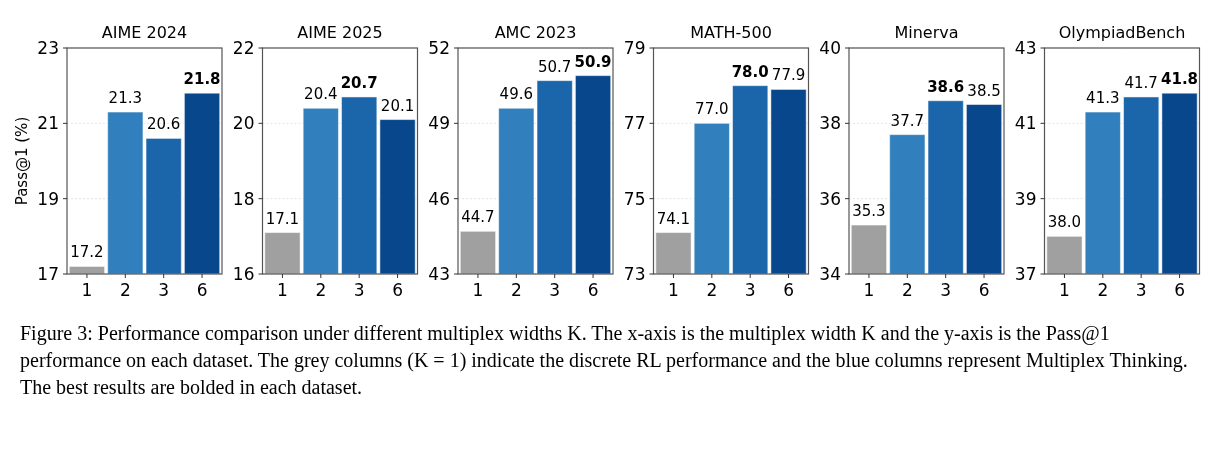 This screenshot has height=470, width=1224. What do you see at coordinates (788, 75) in the screenshot?
I see `data-label: 77.9` at bounding box center [788, 75].